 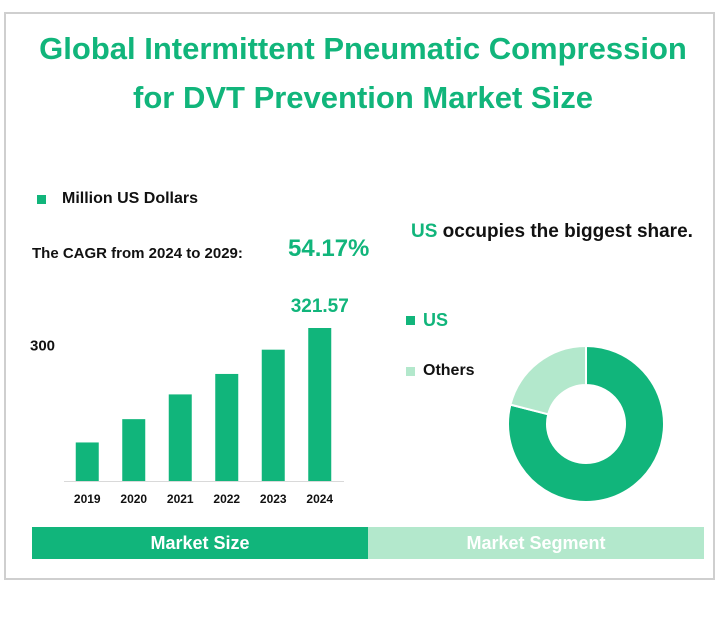 I want to click on bar-2021, so click(x=180, y=437).